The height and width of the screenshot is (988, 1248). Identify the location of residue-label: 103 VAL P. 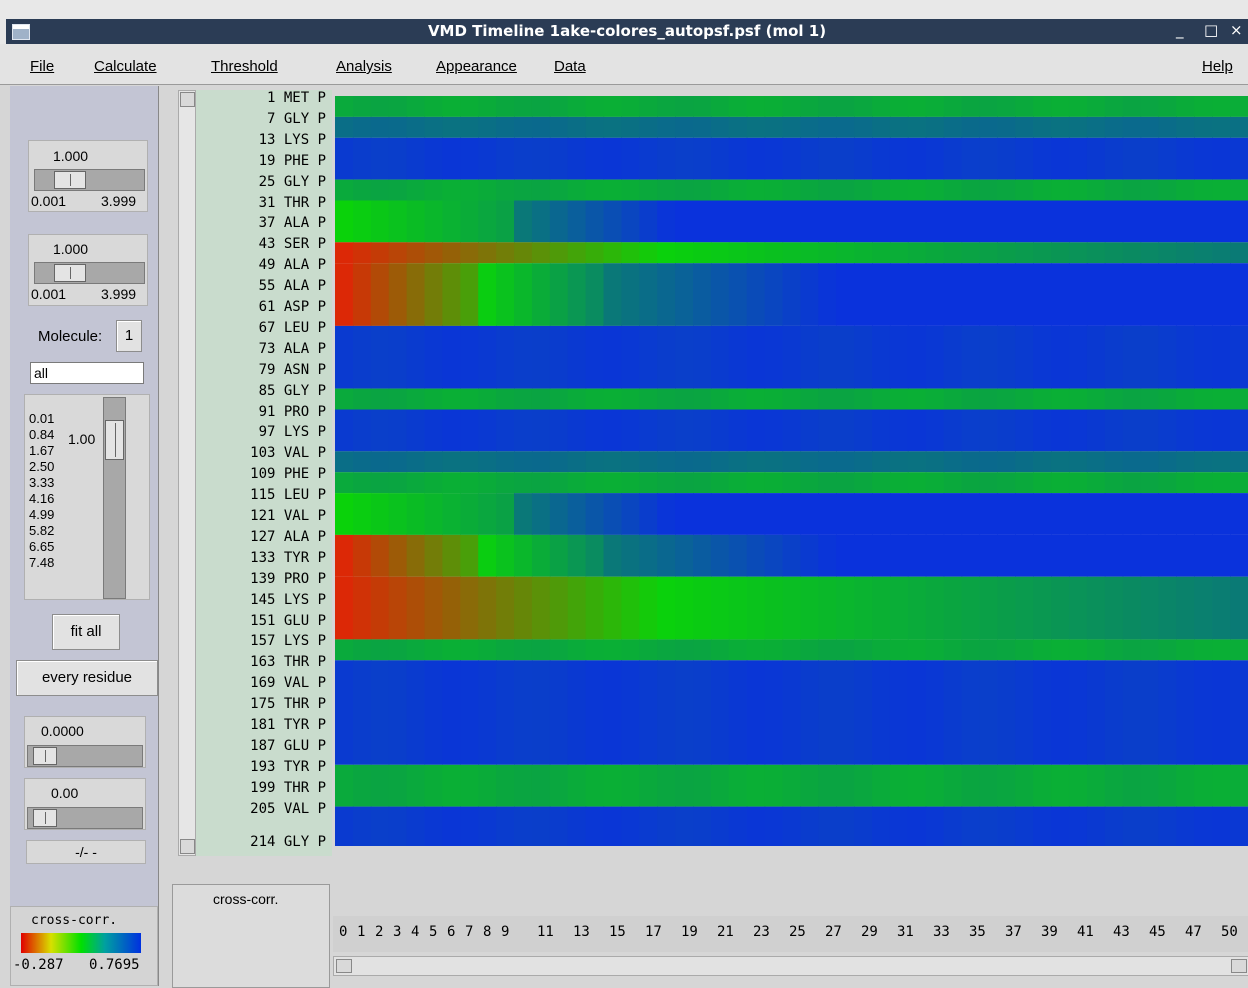
(288, 453).